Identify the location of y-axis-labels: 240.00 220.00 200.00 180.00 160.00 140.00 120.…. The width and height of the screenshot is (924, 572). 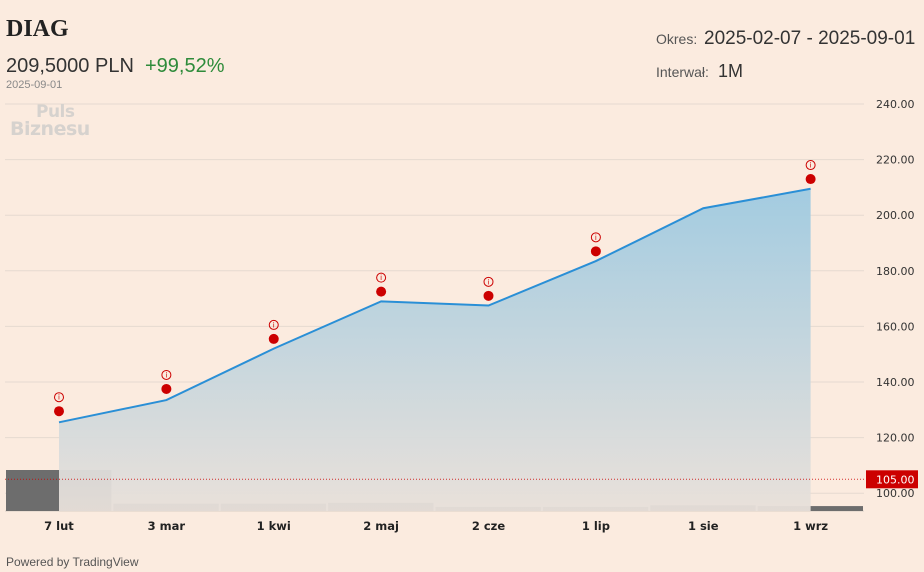
(895, 299).